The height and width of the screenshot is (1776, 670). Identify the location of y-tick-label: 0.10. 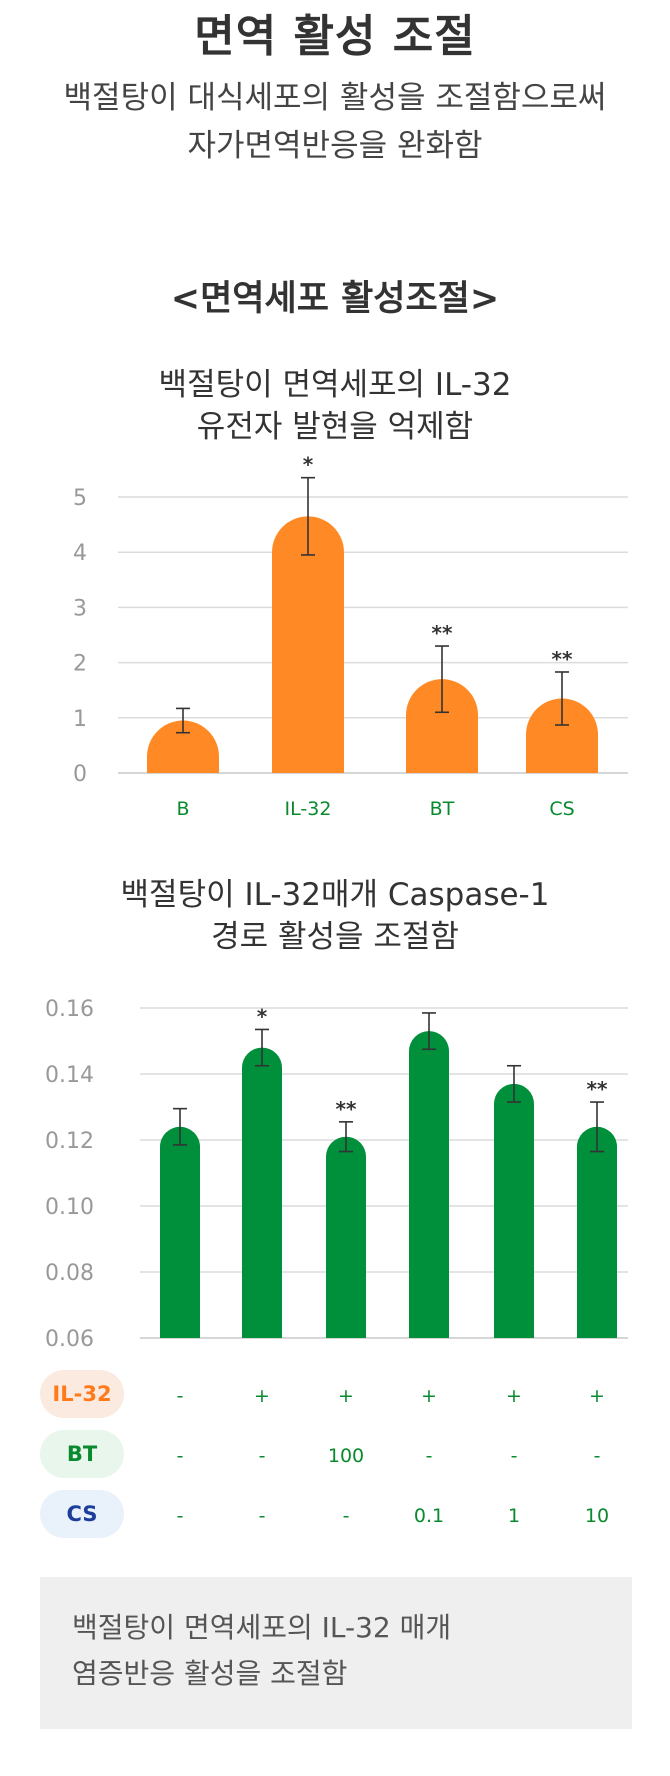
(69, 1207).